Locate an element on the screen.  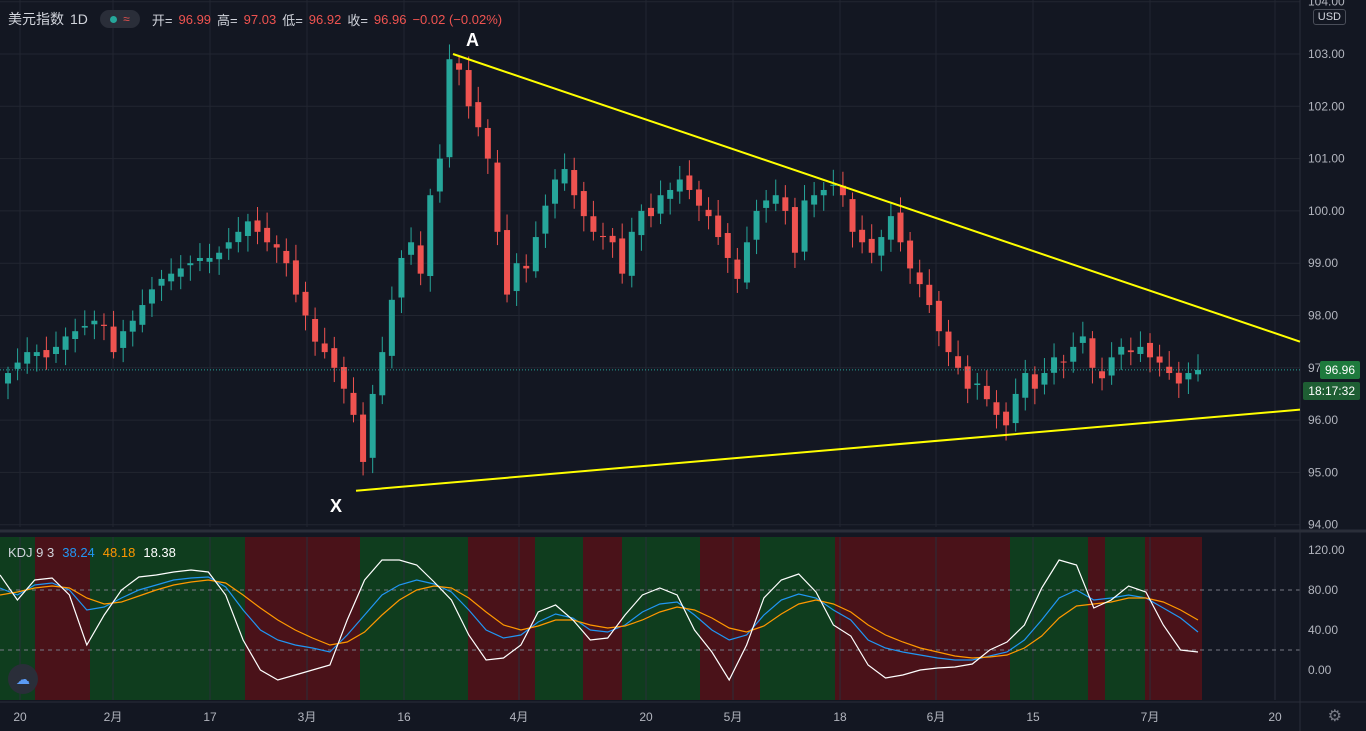
price-tick-5: 99.00 is located at coordinates (1323, 263).